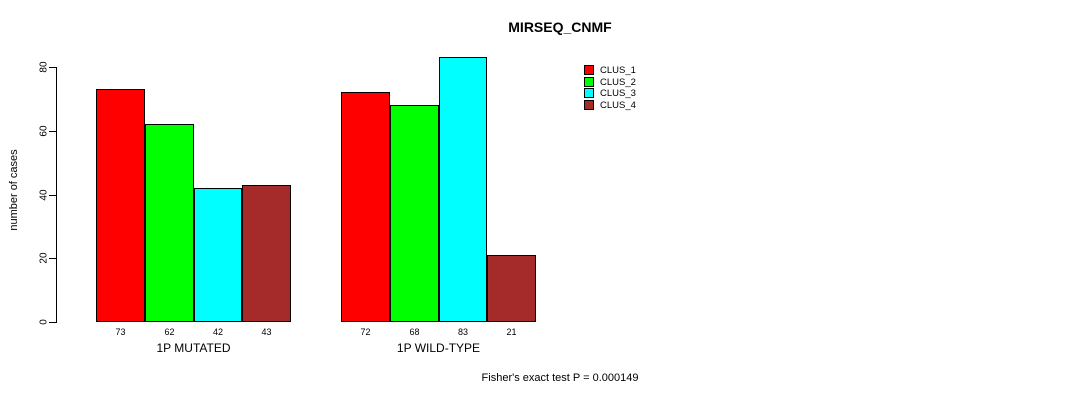  Describe the element at coordinates (618, 70) in the screenshot. I see `legend-label-clus_1: CLUS_1` at that location.